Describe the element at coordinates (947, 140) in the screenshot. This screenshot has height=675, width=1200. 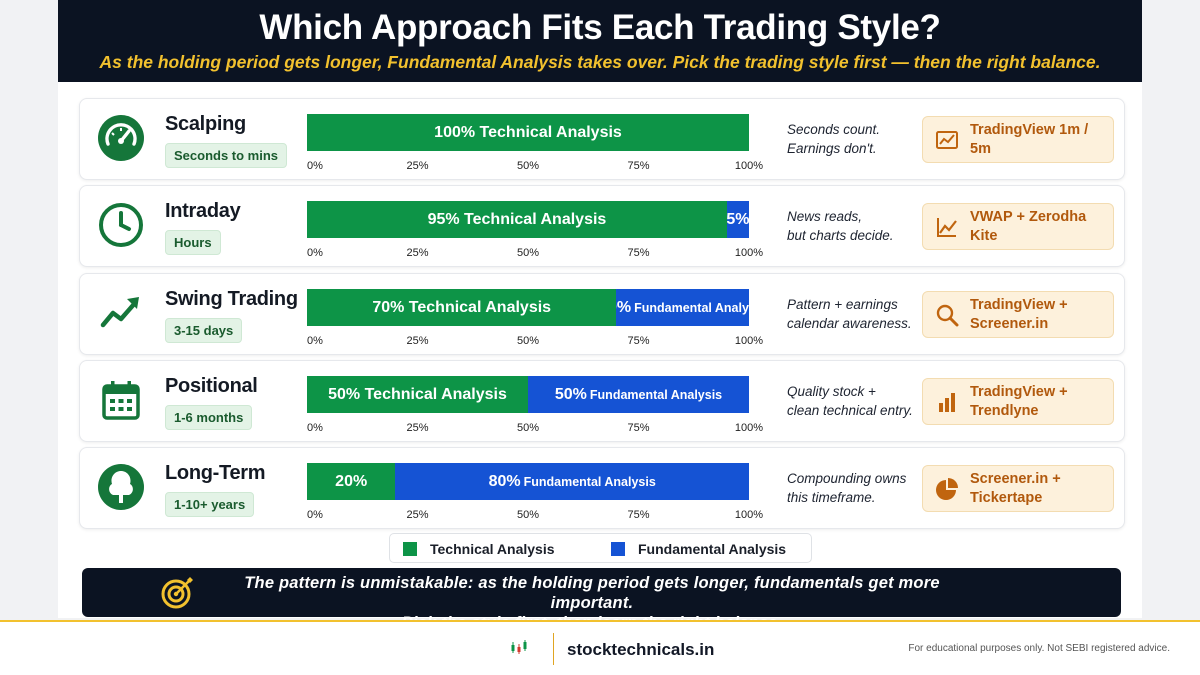
I see `chart-window-icon` at that location.